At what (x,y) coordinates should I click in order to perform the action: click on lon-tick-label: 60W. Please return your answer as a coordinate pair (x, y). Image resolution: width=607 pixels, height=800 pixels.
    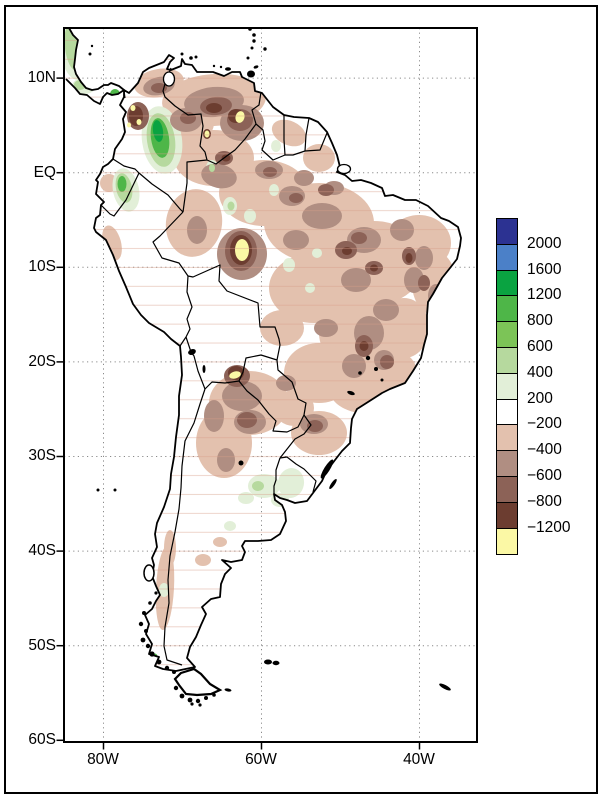
    Looking at the image, I should click on (261, 759).